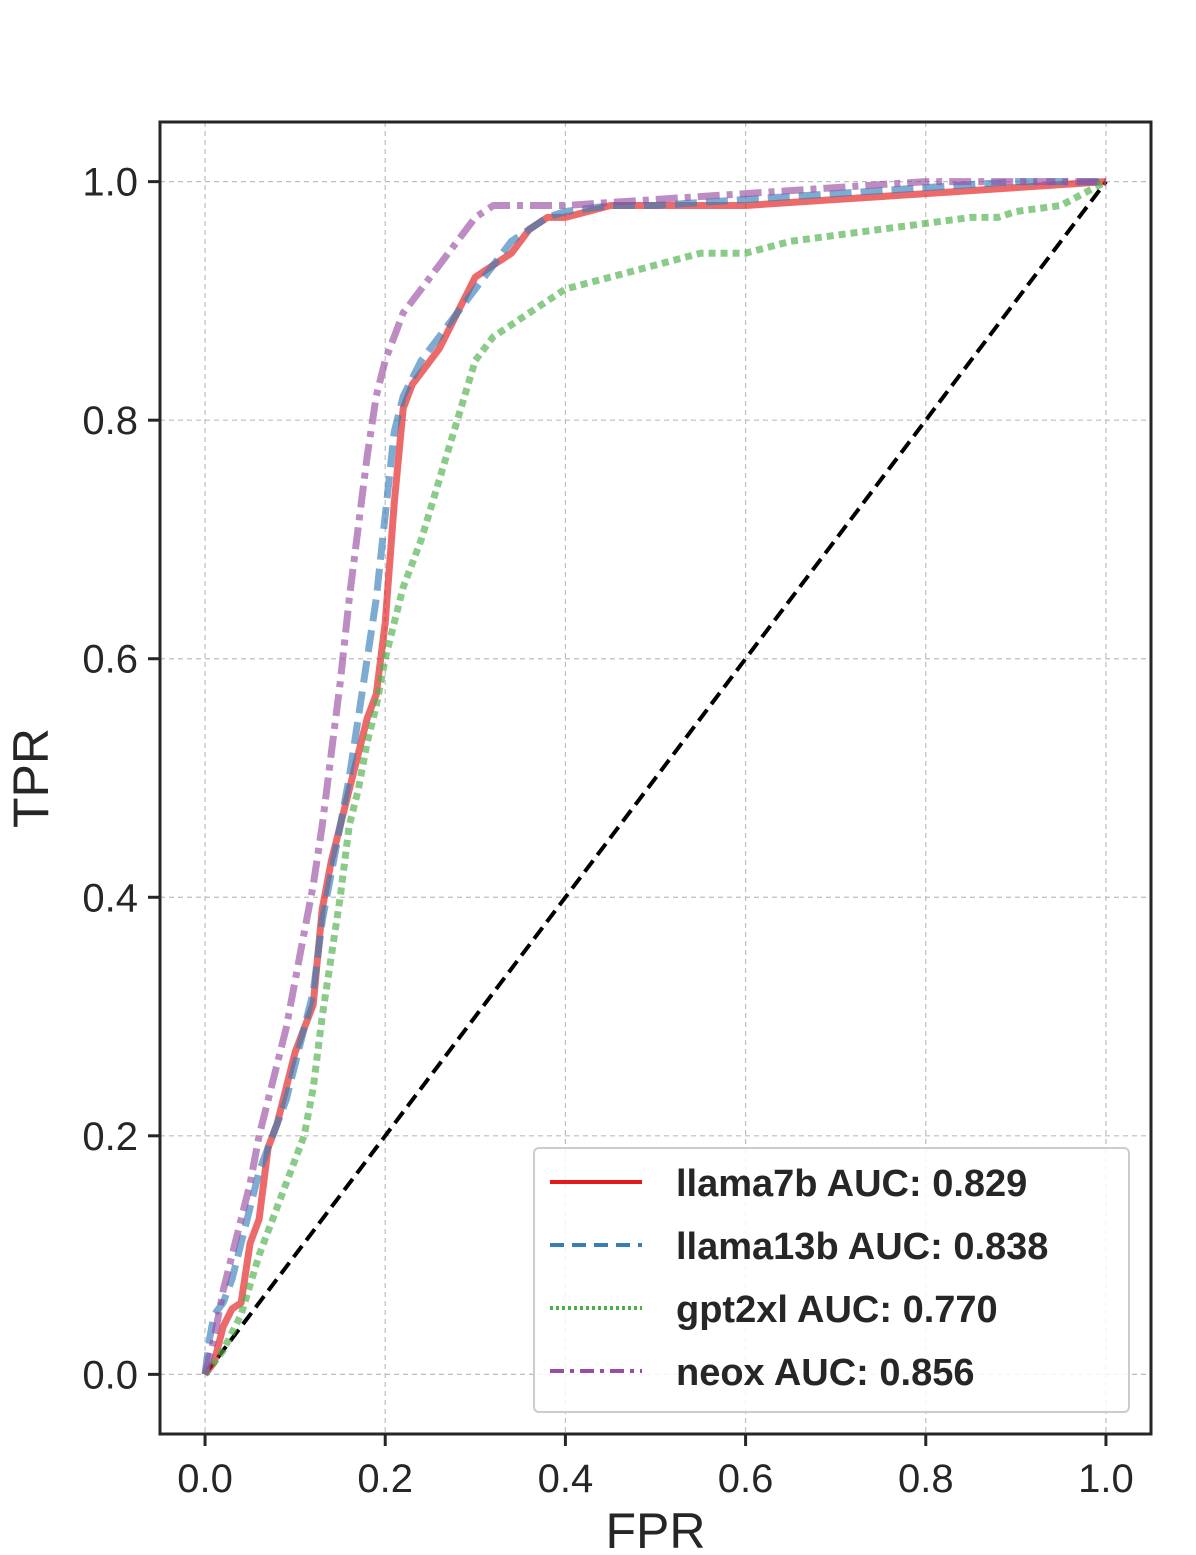  Describe the element at coordinates (851, 1184) in the screenshot. I see `legend-label-llama7b: llama7b AUC: 0.829` at that location.